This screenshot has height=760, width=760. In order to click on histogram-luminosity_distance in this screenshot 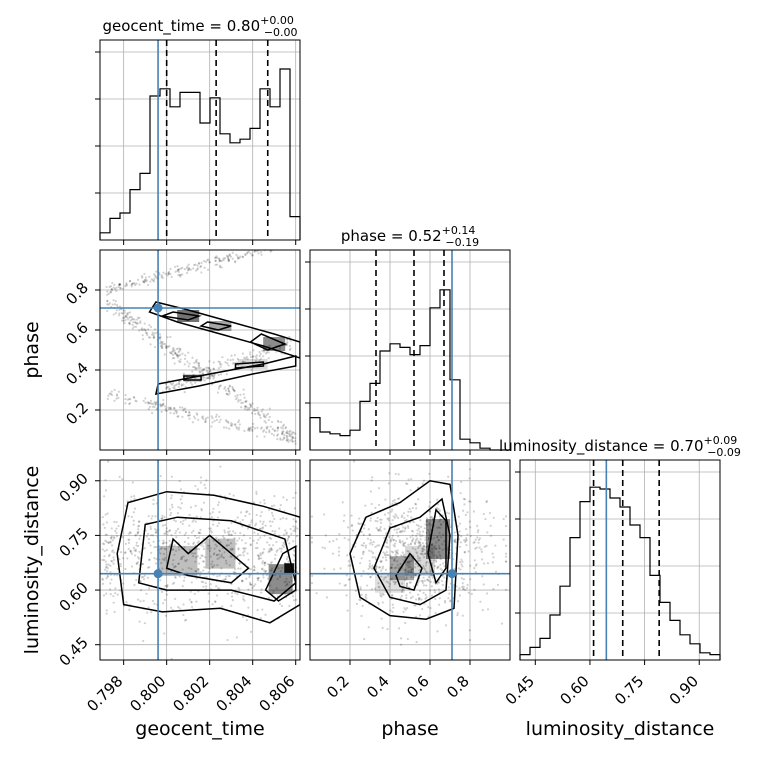, I will do `click(620, 573)`.